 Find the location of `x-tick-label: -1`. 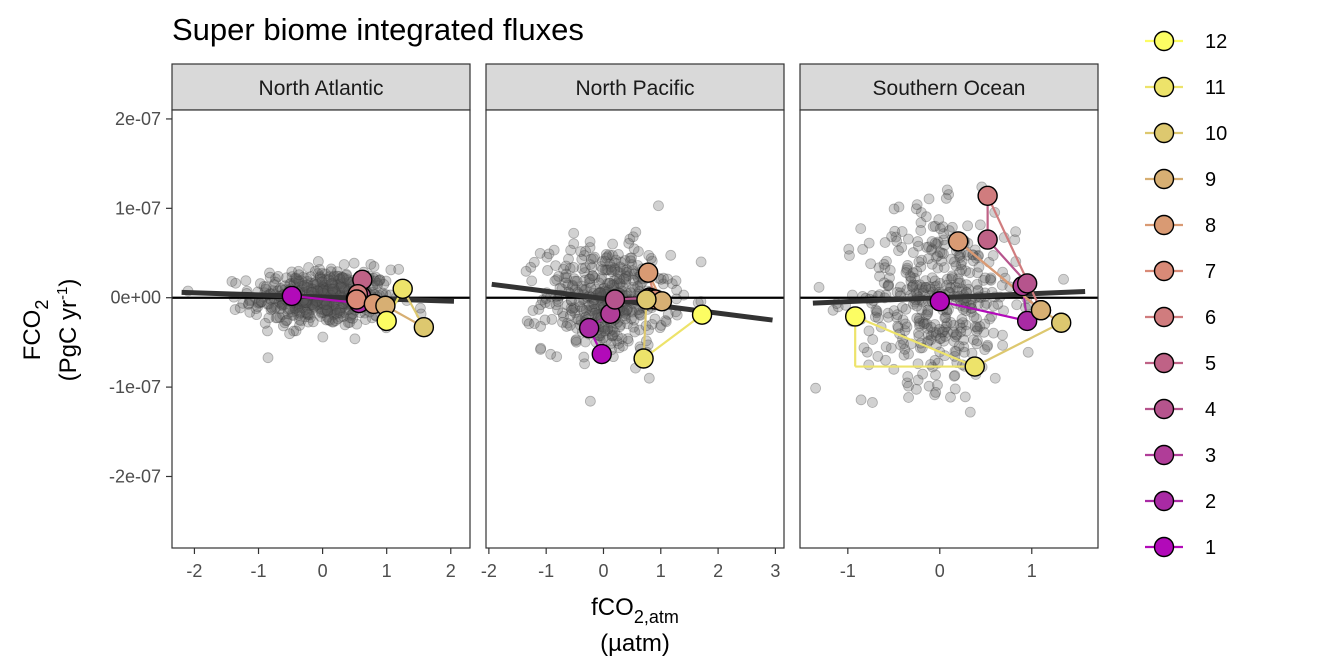

x-tick-label: -1 is located at coordinates (848, 571).